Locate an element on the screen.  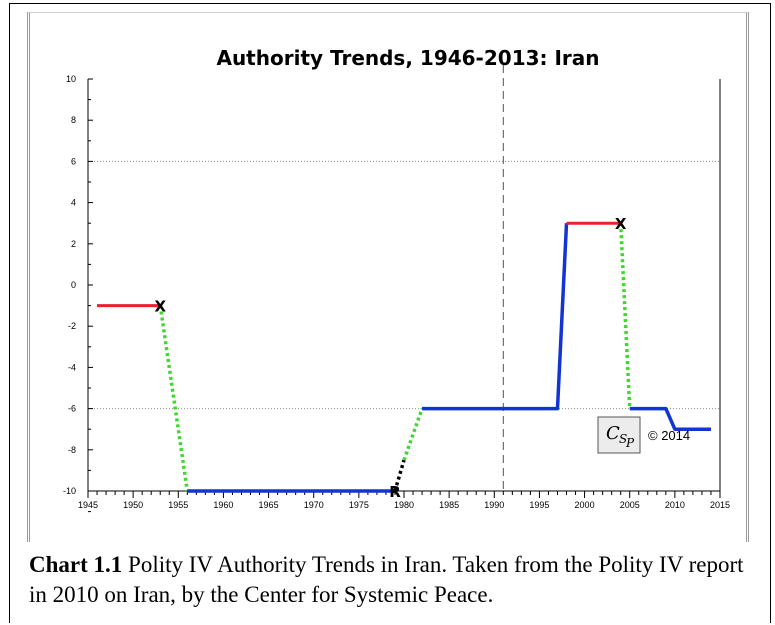
x-tick-label-10: 1995 is located at coordinates (539, 505).